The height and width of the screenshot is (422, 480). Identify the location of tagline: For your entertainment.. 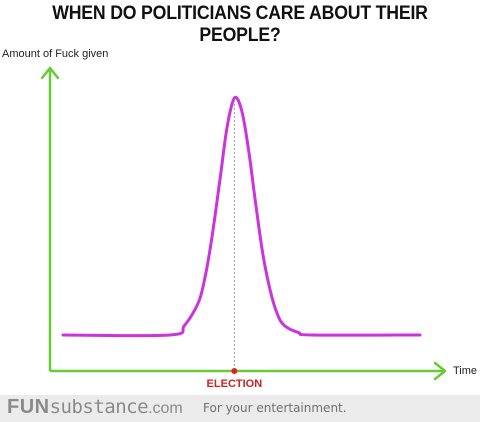
(275, 408).